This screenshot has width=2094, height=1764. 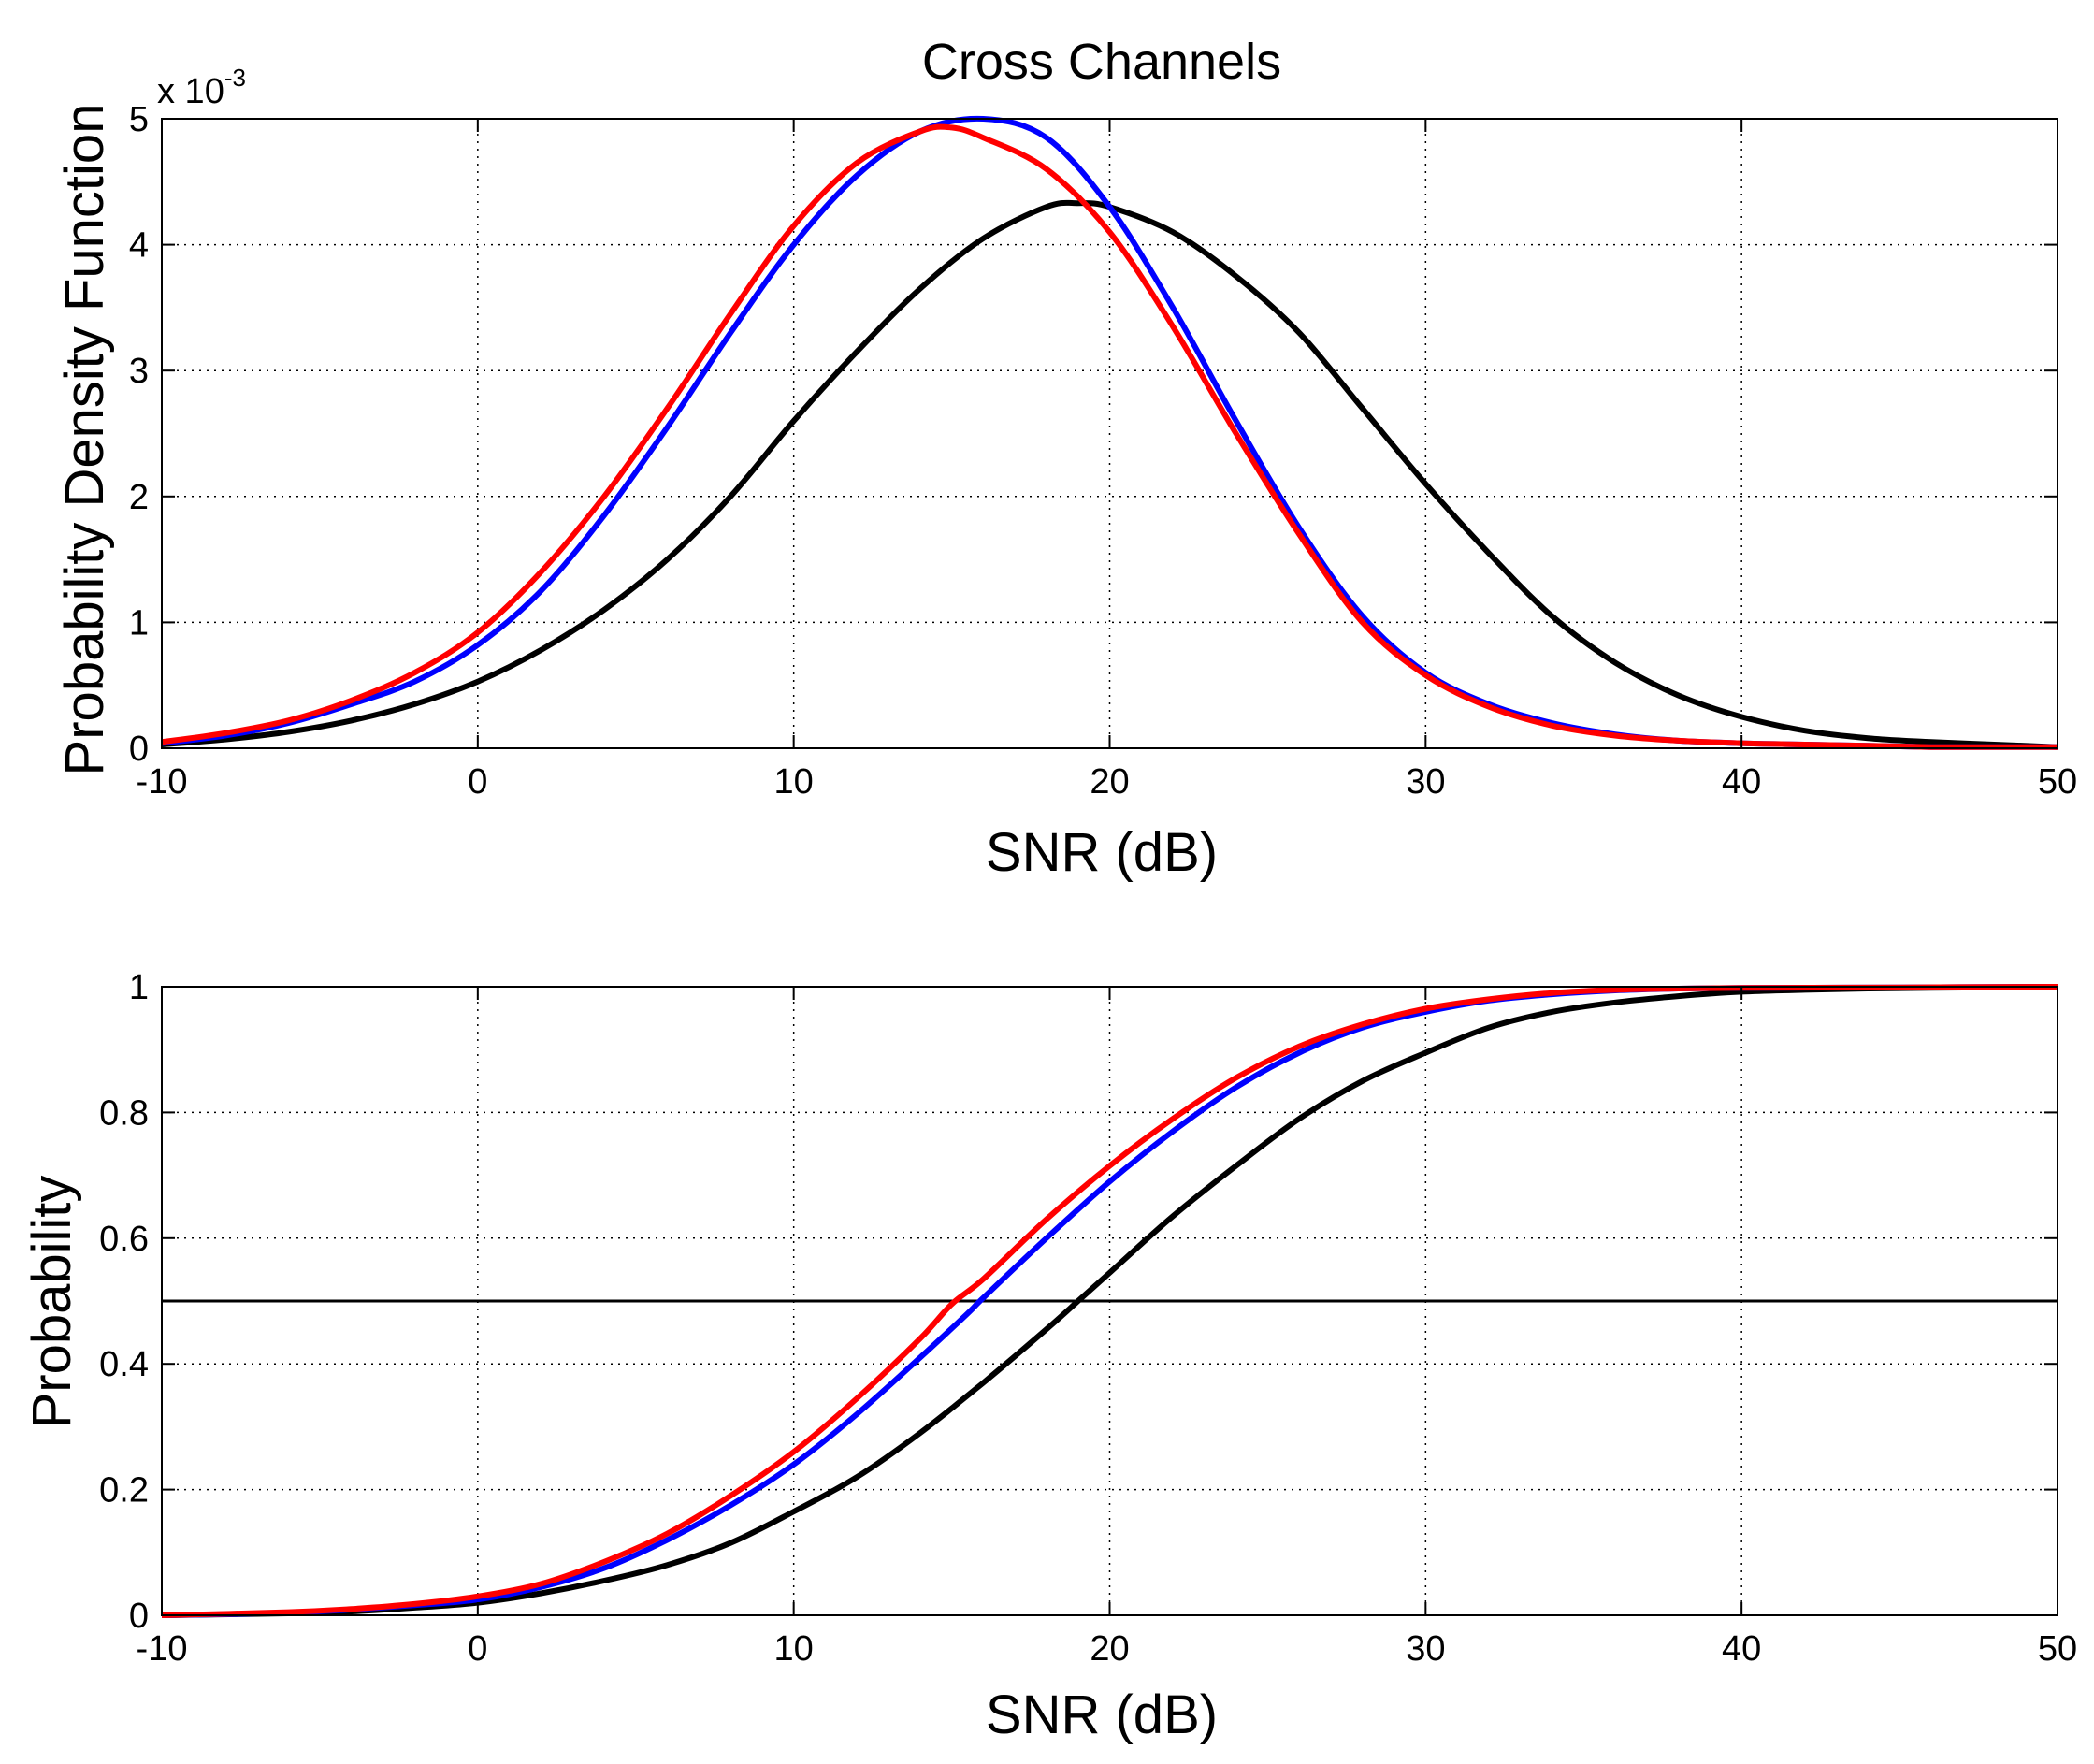 I want to click on y-tick-label: 2, so click(x=139, y=497).